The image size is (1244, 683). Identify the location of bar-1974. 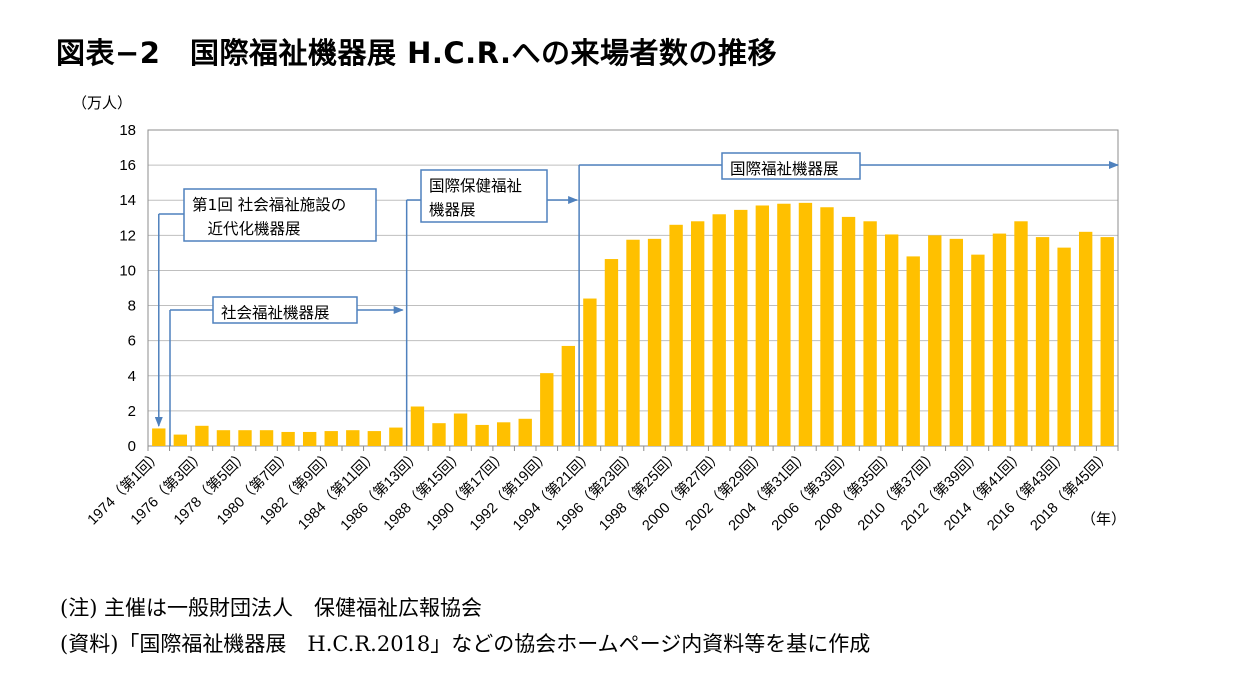
(159, 437).